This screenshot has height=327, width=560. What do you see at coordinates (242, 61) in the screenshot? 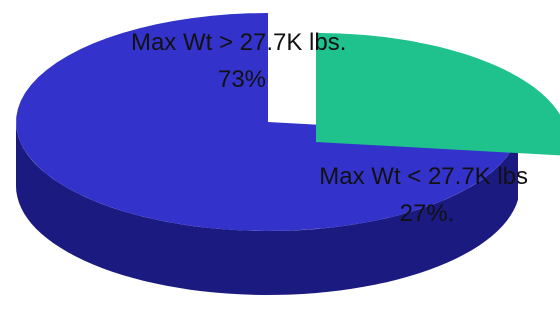
I see `slice-label-max-wt-over: Max Wt > 27.7K lbs. 73%` at bounding box center [242, 61].